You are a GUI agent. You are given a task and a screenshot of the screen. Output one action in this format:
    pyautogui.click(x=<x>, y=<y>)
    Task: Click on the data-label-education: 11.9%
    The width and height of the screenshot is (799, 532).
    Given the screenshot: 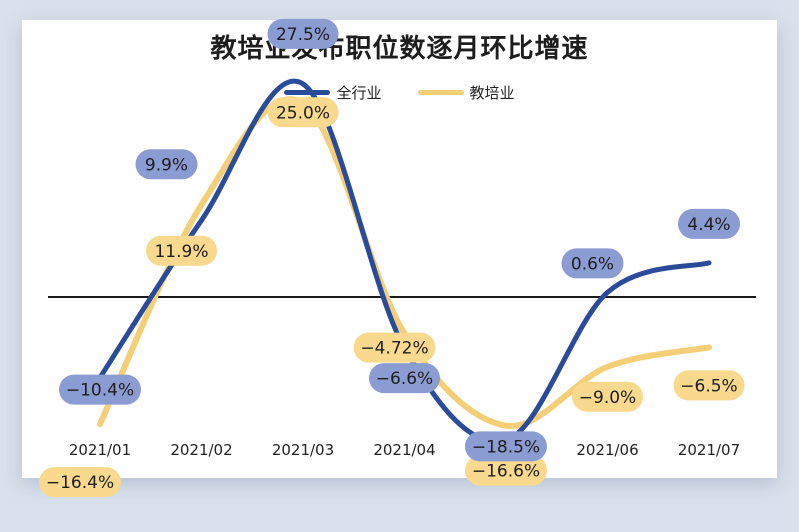 What is the action you would take?
    pyautogui.click(x=181, y=252)
    